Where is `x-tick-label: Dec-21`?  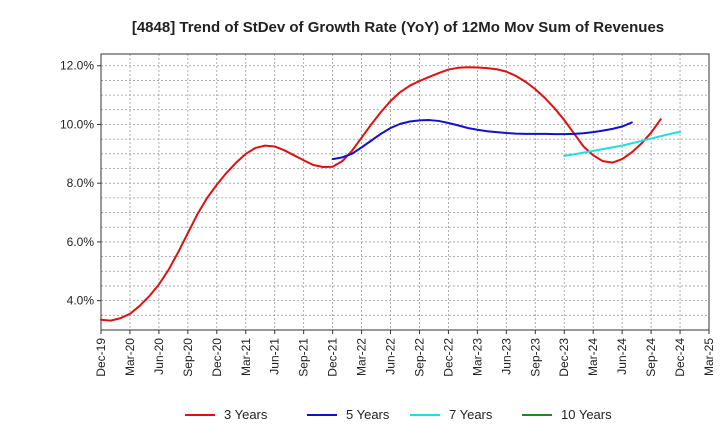
x-tick-label: Dec-21 is located at coordinates (333, 357).